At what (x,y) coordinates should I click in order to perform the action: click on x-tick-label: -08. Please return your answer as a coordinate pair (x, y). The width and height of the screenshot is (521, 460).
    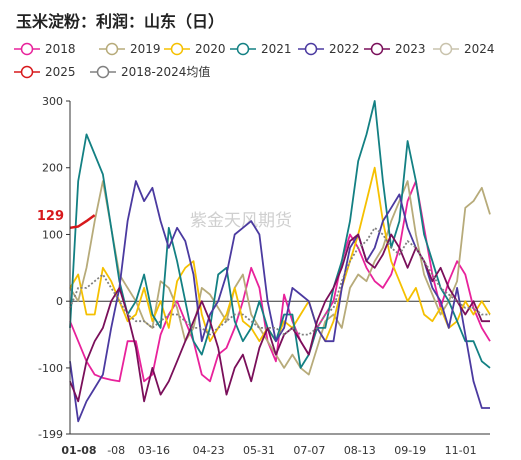
    Looking at the image, I should click on (116, 450).